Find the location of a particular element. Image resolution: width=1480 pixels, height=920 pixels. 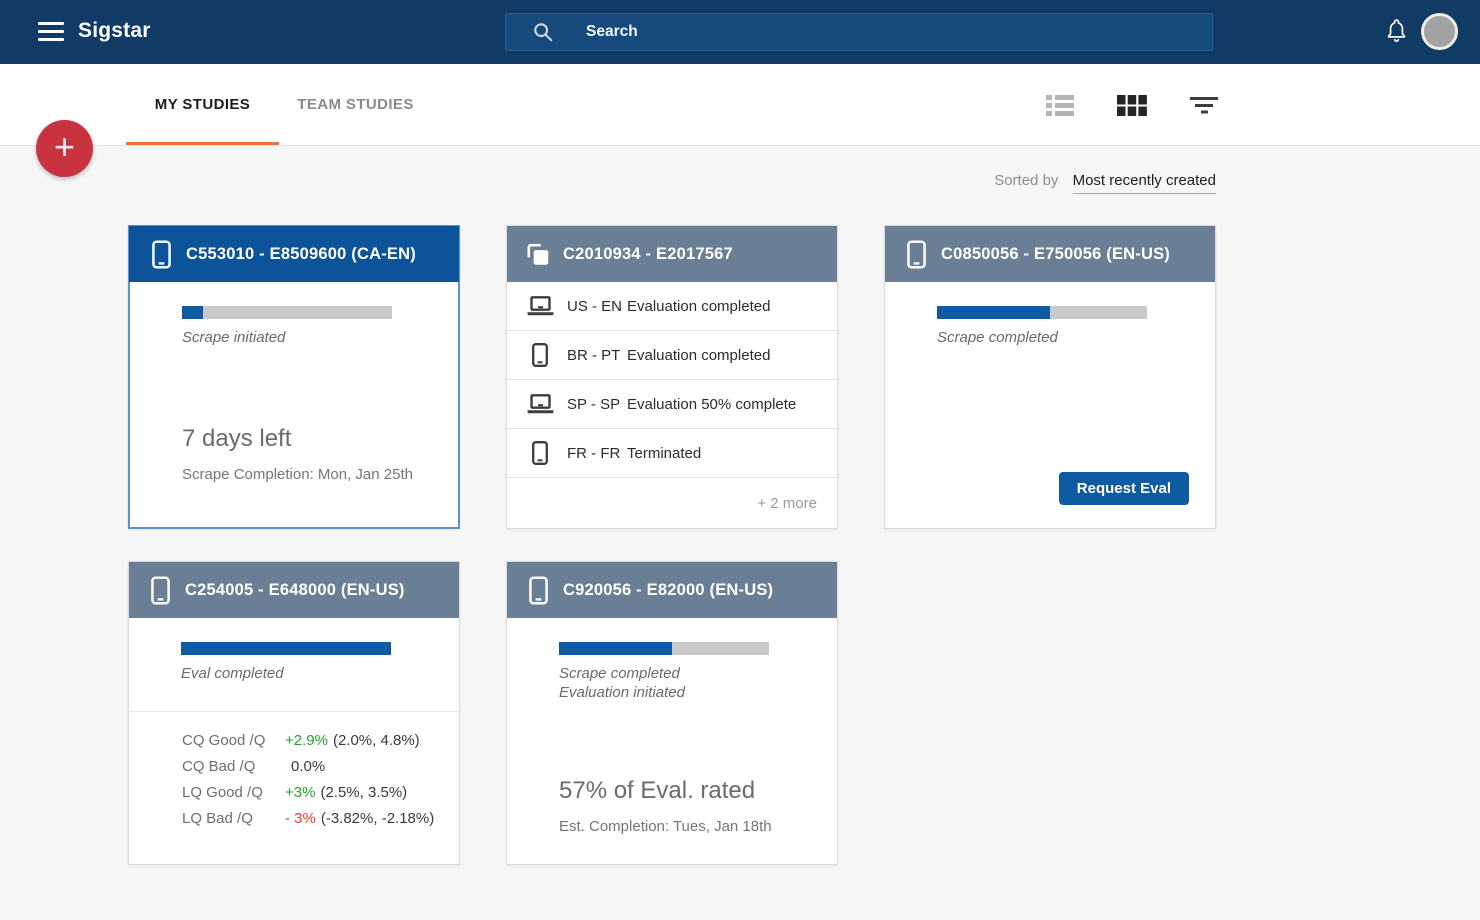

locale-label: BR - PT is located at coordinates (594, 355).